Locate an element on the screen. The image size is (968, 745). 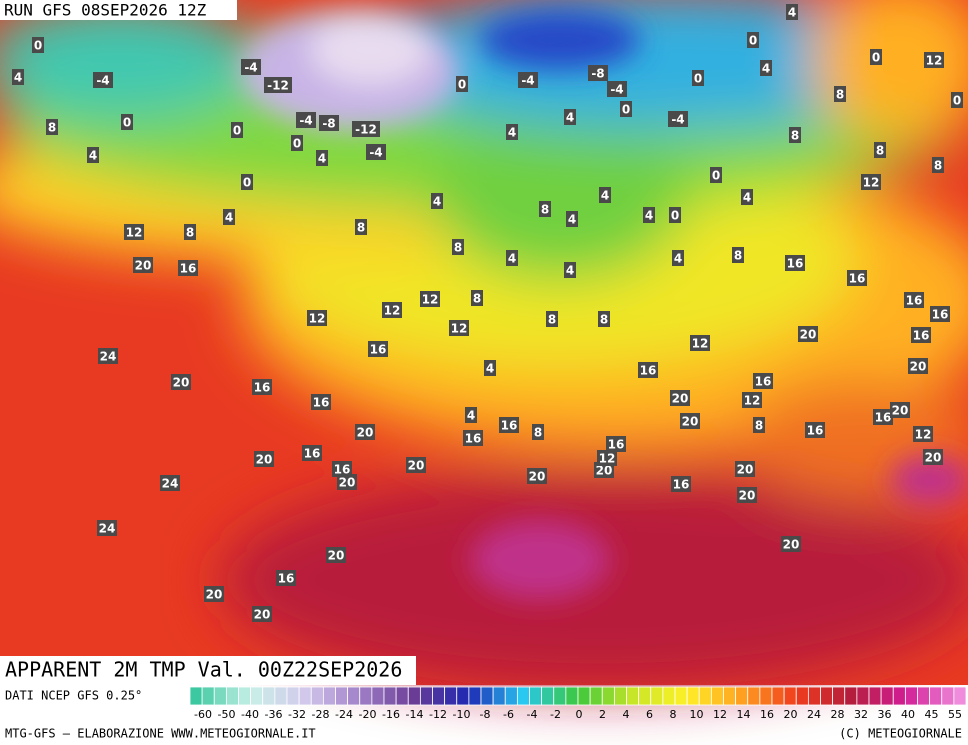
scale-label: 32 is located at coordinates (861, 714).